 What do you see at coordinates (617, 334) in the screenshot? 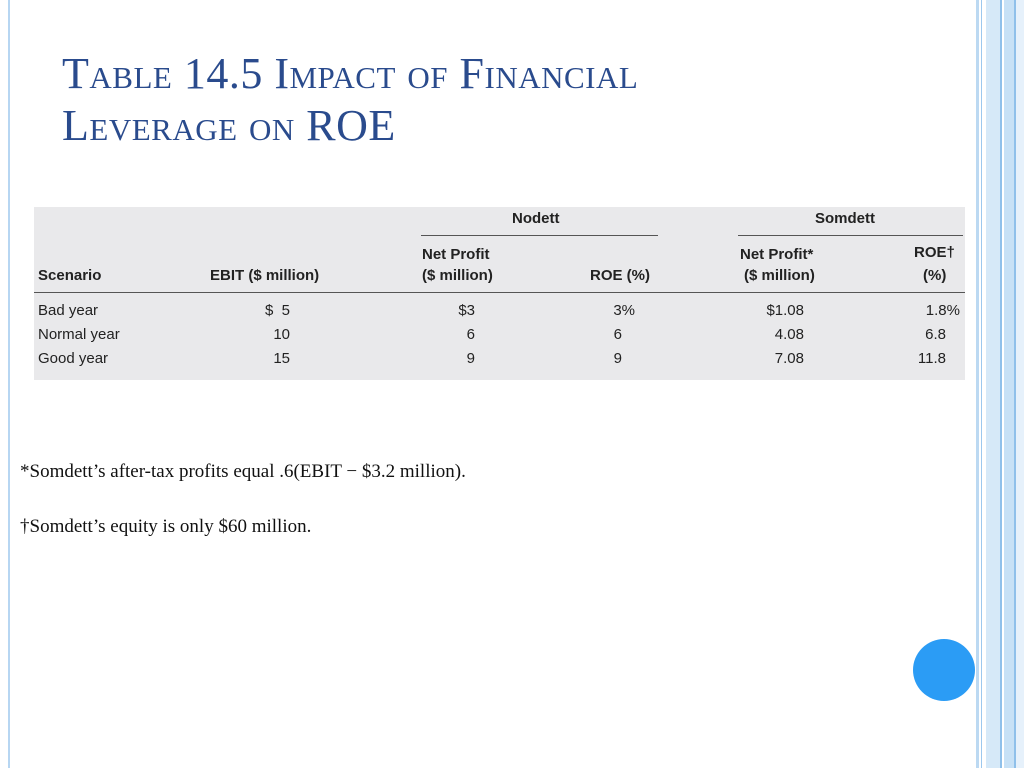
I see `cell-roe-nodett: 6` at bounding box center [617, 334].